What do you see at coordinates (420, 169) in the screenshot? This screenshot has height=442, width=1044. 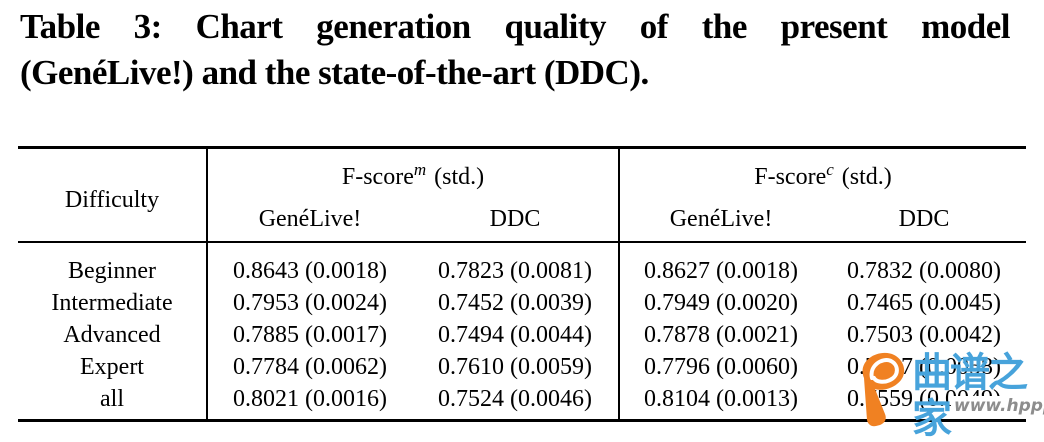 I see `fscore-m-superscript: m` at bounding box center [420, 169].